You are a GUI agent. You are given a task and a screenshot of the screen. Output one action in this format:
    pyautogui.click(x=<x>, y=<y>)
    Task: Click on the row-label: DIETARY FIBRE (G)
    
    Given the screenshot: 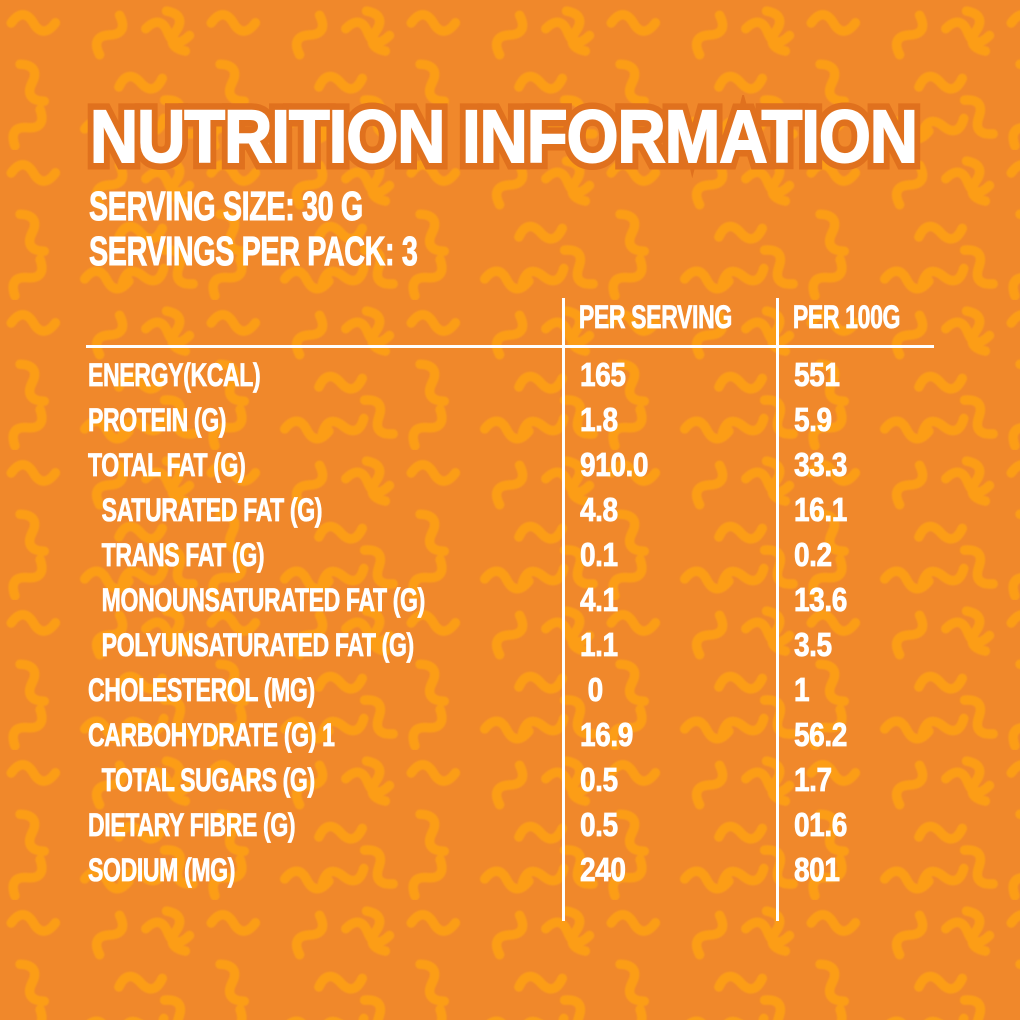 What is the action you would take?
    pyautogui.click(x=192, y=824)
    